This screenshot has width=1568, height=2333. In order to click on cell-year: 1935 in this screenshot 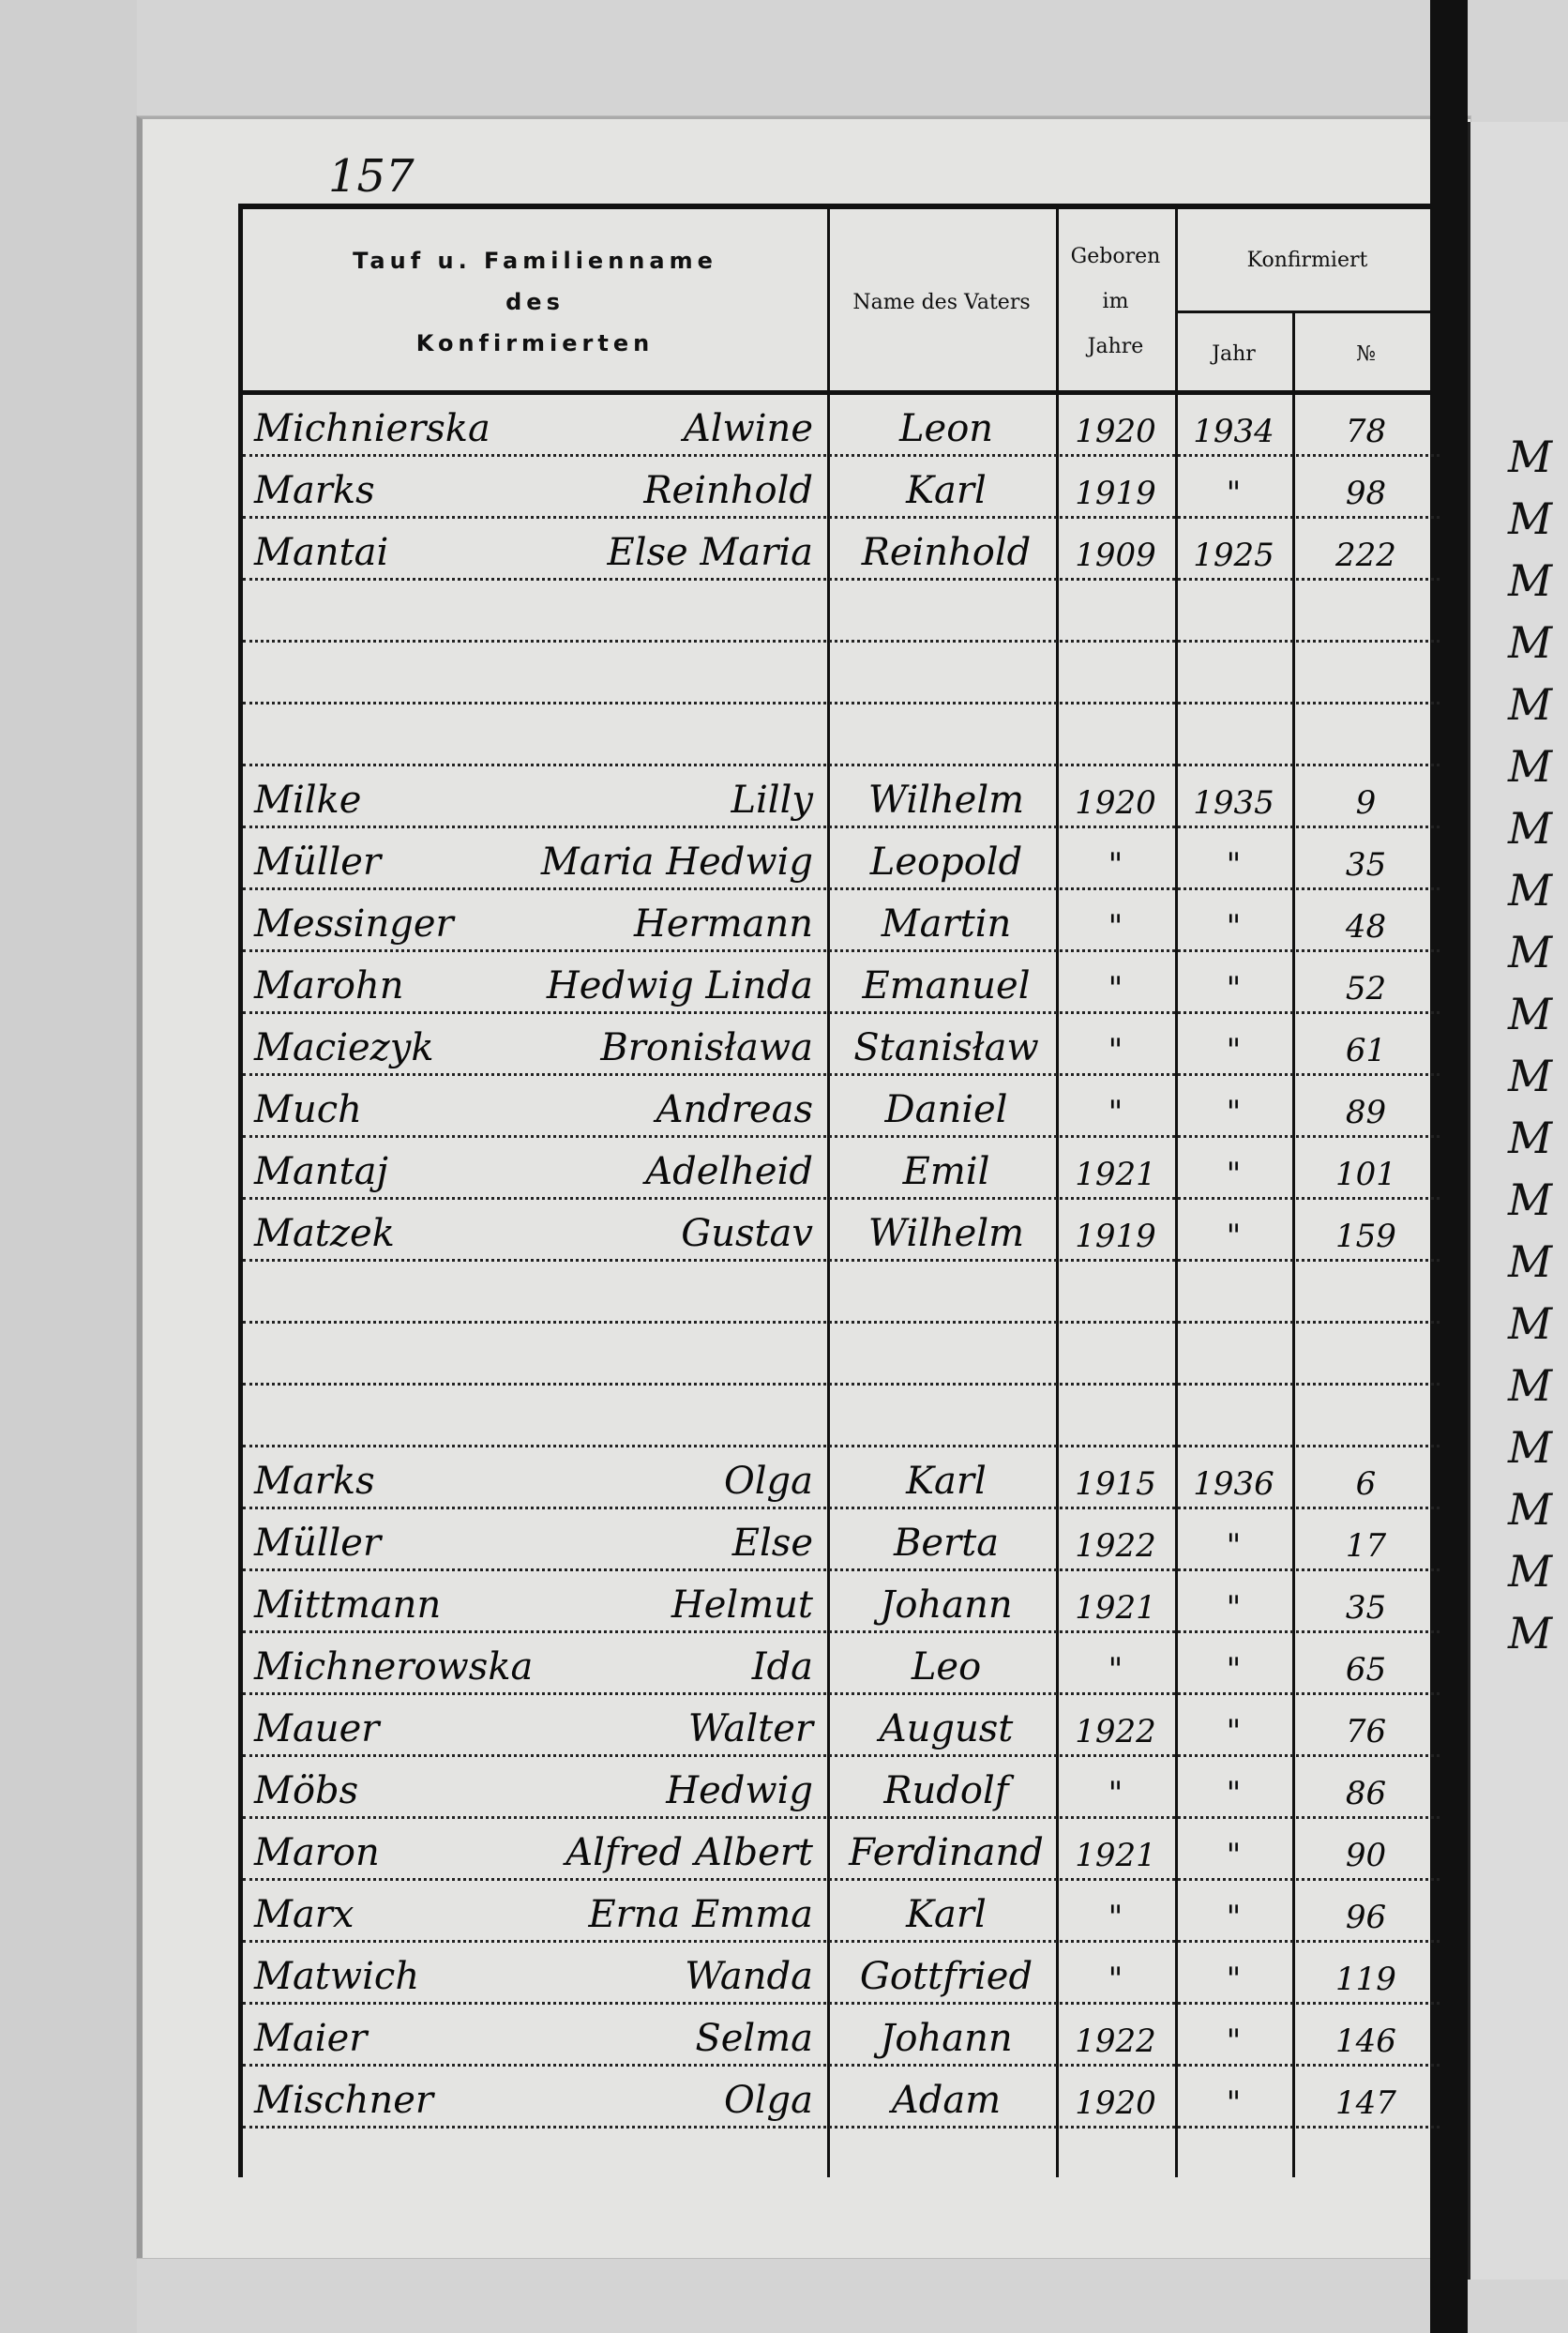, I will do `click(1233, 803)`.